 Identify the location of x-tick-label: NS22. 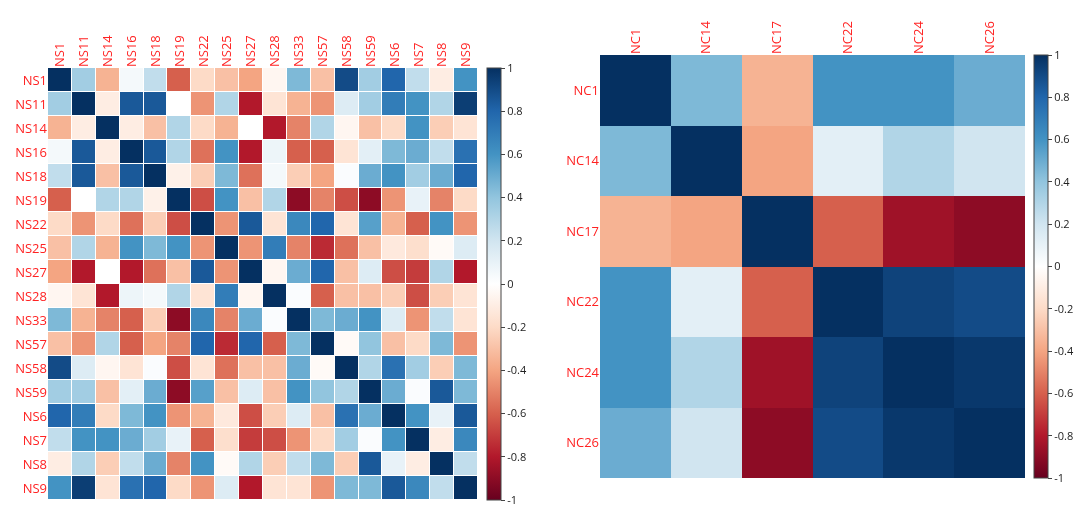
(202, 51).